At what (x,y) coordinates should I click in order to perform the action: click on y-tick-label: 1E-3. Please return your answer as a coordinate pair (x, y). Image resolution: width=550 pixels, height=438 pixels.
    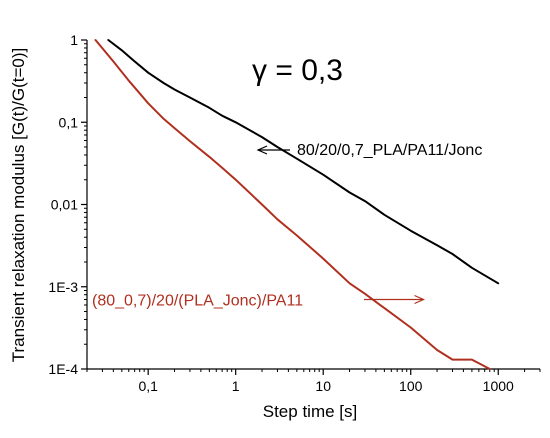
    Looking at the image, I should click on (63, 287).